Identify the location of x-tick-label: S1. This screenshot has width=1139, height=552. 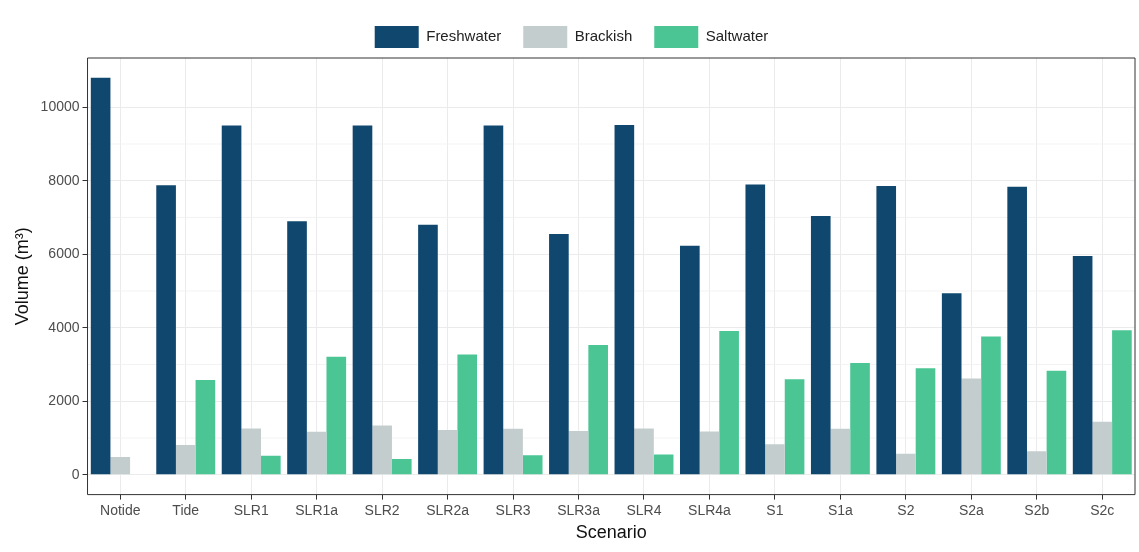
(775, 509).